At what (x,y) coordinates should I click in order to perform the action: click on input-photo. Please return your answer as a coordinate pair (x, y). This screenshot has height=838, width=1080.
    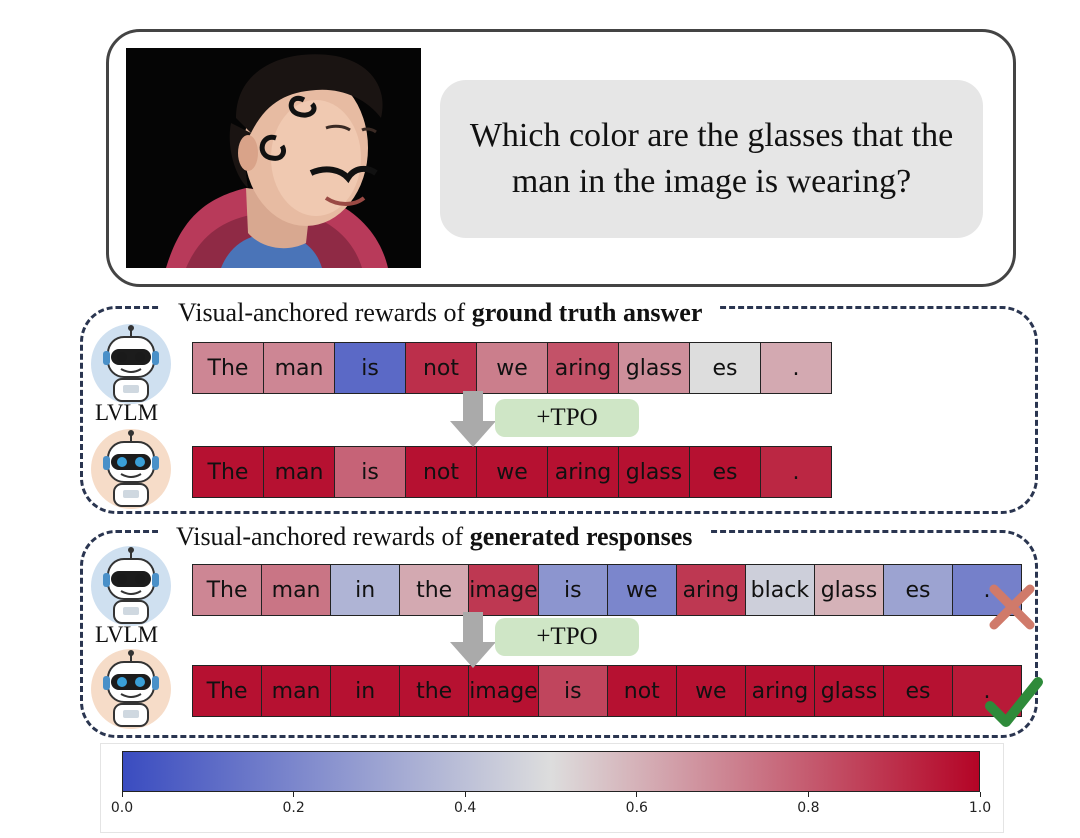
    Looking at the image, I should click on (273, 158).